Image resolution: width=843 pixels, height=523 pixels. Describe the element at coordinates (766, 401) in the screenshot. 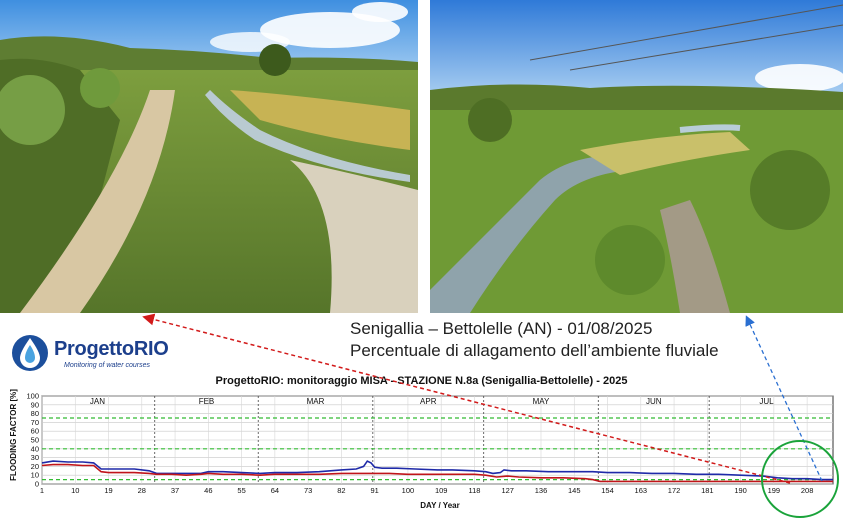

I see `month-label: JUL` at that location.